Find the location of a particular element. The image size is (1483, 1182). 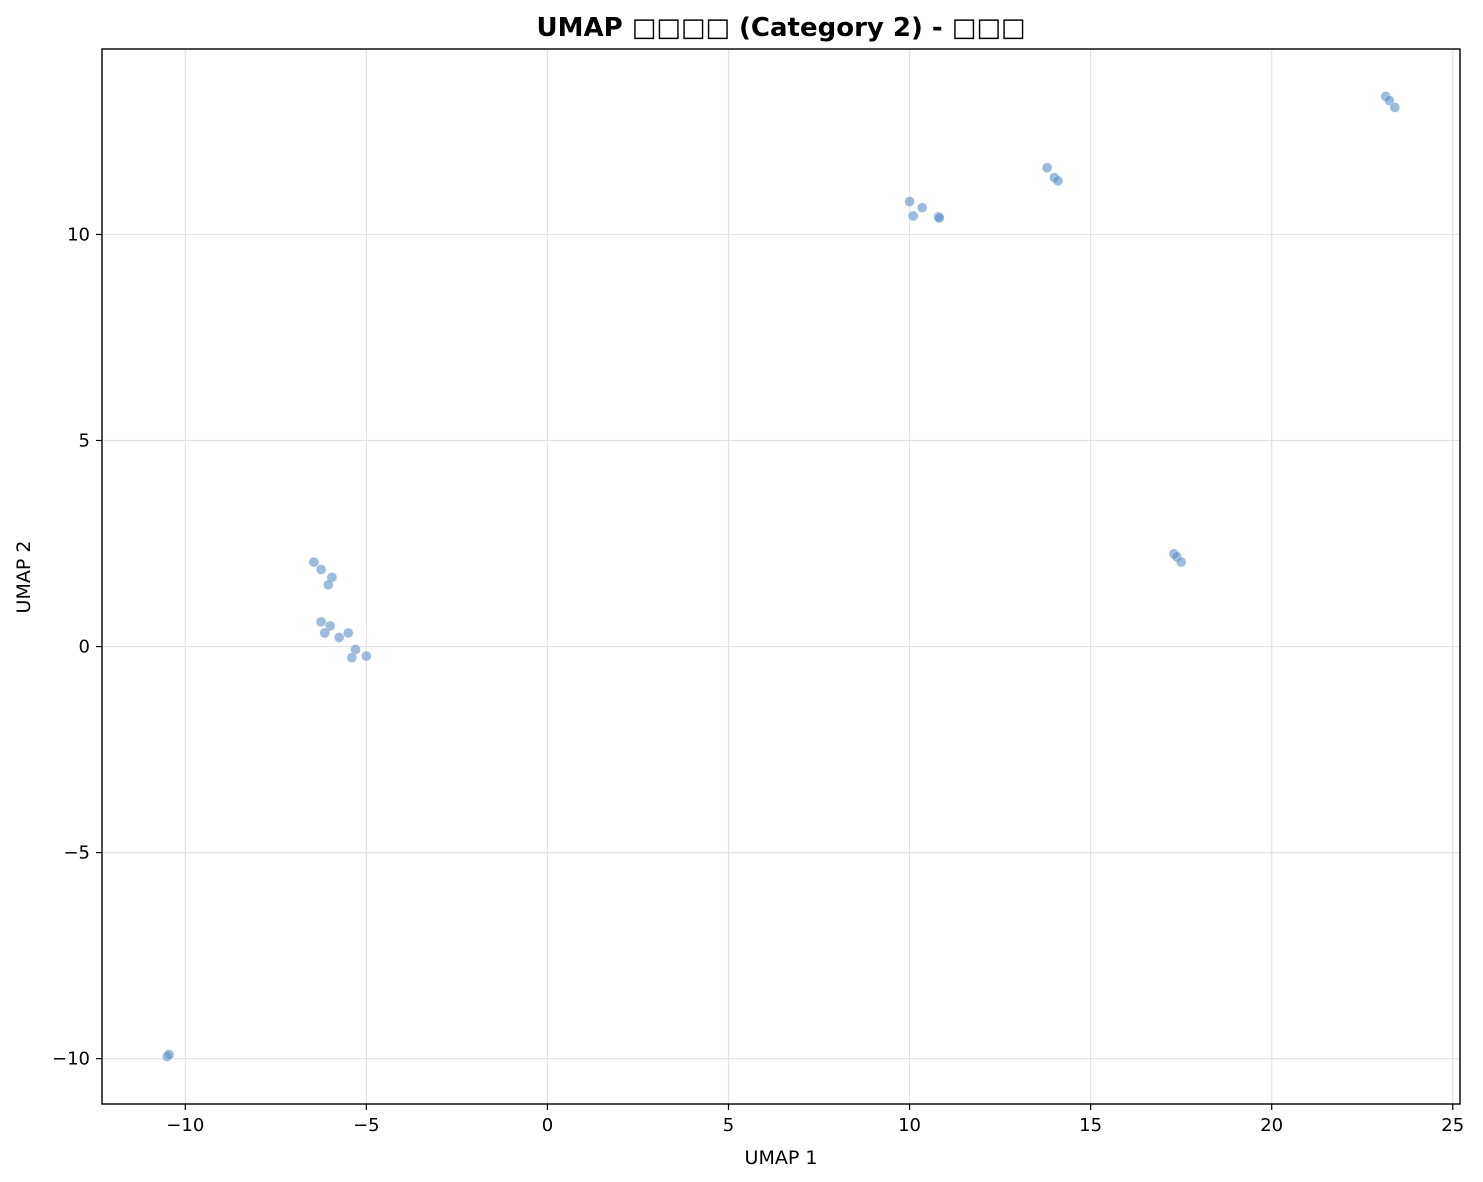

x-axis-label: UMAP 1 is located at coordinates (781, 1158).